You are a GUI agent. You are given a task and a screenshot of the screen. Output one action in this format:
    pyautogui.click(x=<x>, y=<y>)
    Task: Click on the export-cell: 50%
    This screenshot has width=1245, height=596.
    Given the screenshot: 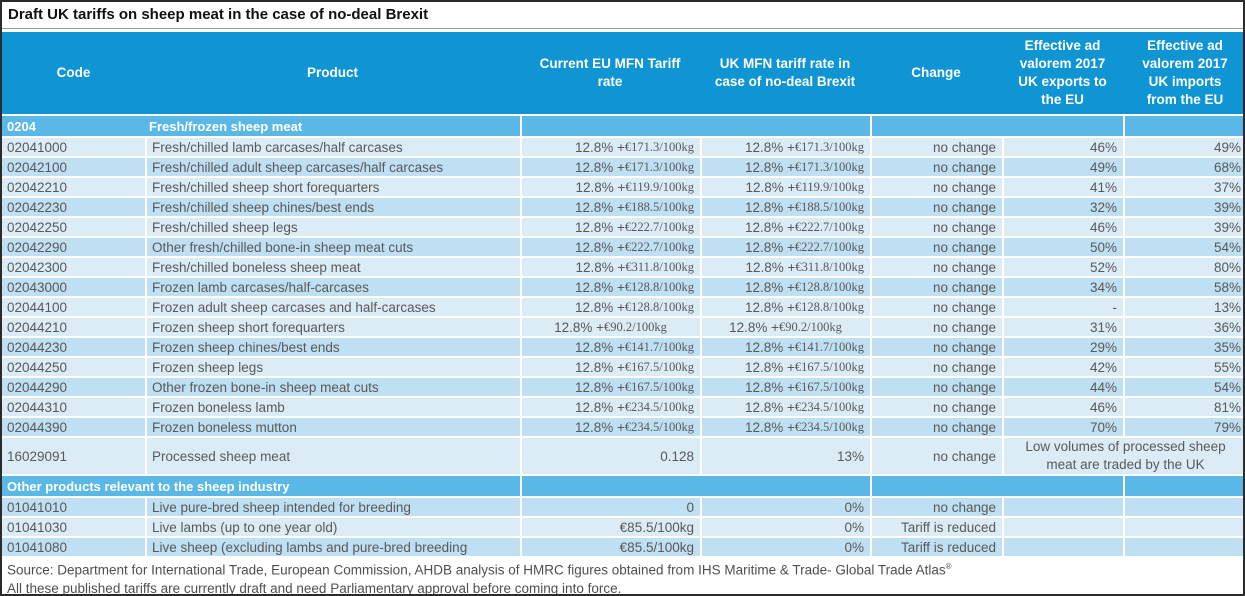 What is the action you would take?
    pyautogui.click(x=1062, y=247)
    